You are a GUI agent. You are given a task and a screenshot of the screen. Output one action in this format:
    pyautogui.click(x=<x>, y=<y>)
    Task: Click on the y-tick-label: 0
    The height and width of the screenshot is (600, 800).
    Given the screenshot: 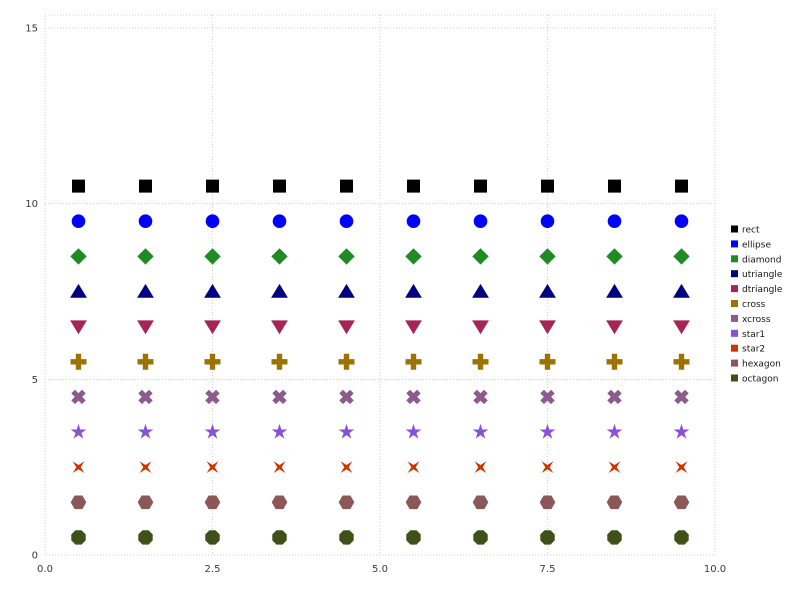 What is the action you would take?
    pyautogui.click(x=35, y=556)
    